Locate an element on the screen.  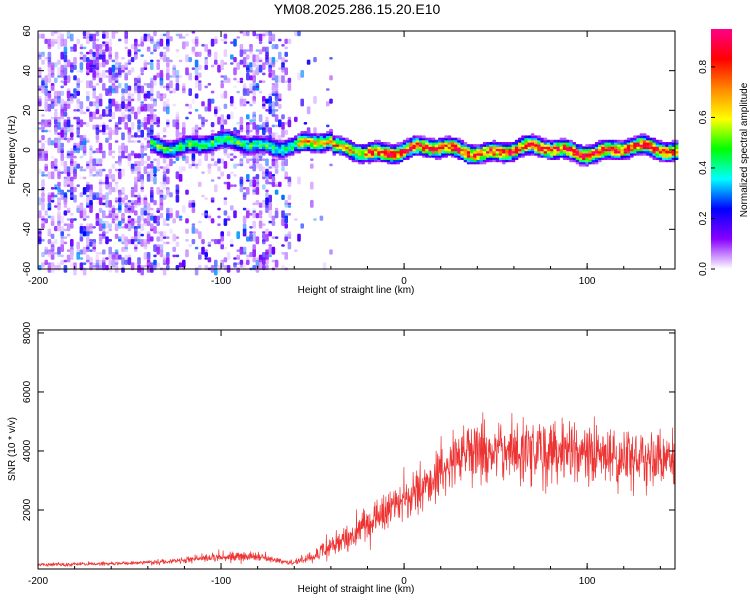
spectrogram-x-tick-label: -200 is located at coordinates (38, 281).